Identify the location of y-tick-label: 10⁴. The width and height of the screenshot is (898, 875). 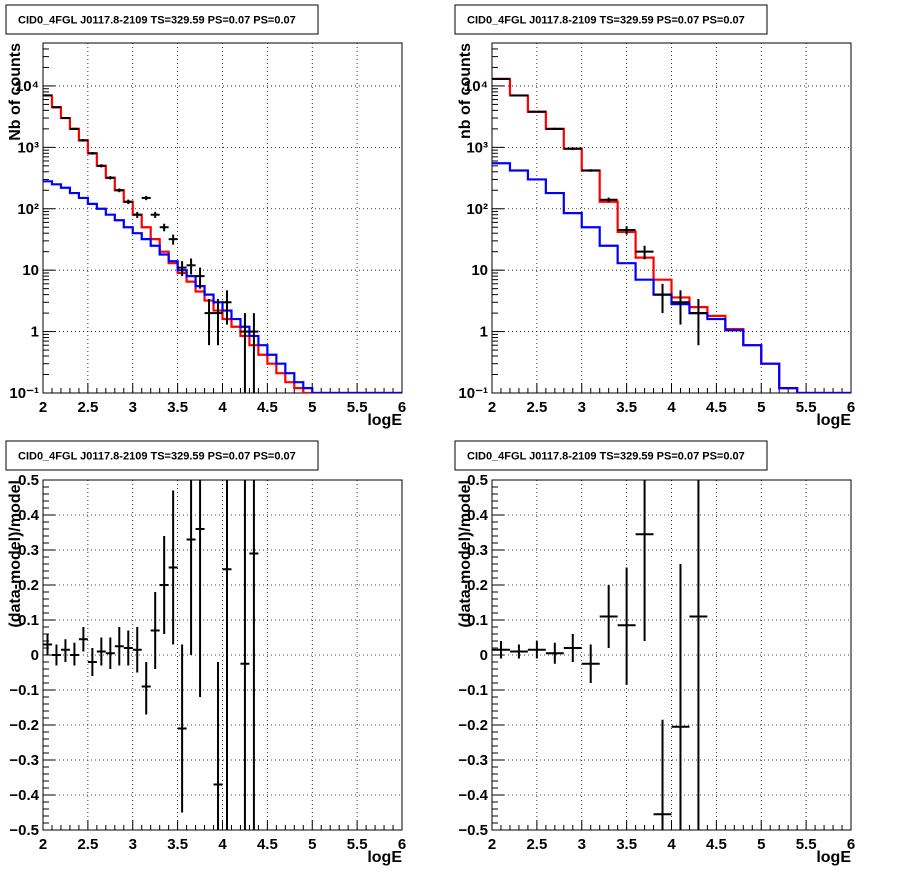
(27, 86).